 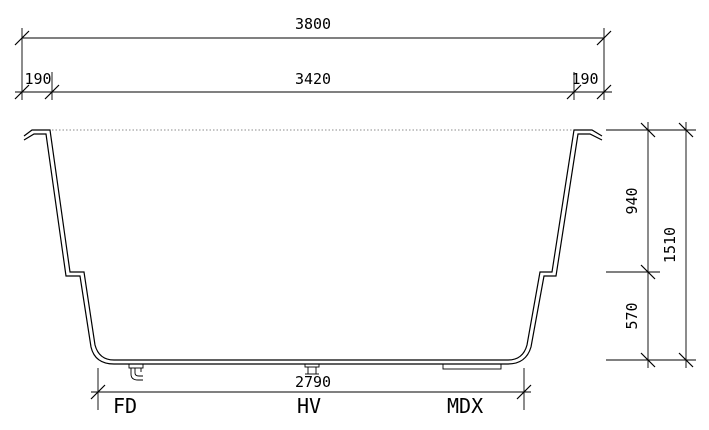 I want to click on dim-inner-width-label: 3420, so click(x=313, y=79).